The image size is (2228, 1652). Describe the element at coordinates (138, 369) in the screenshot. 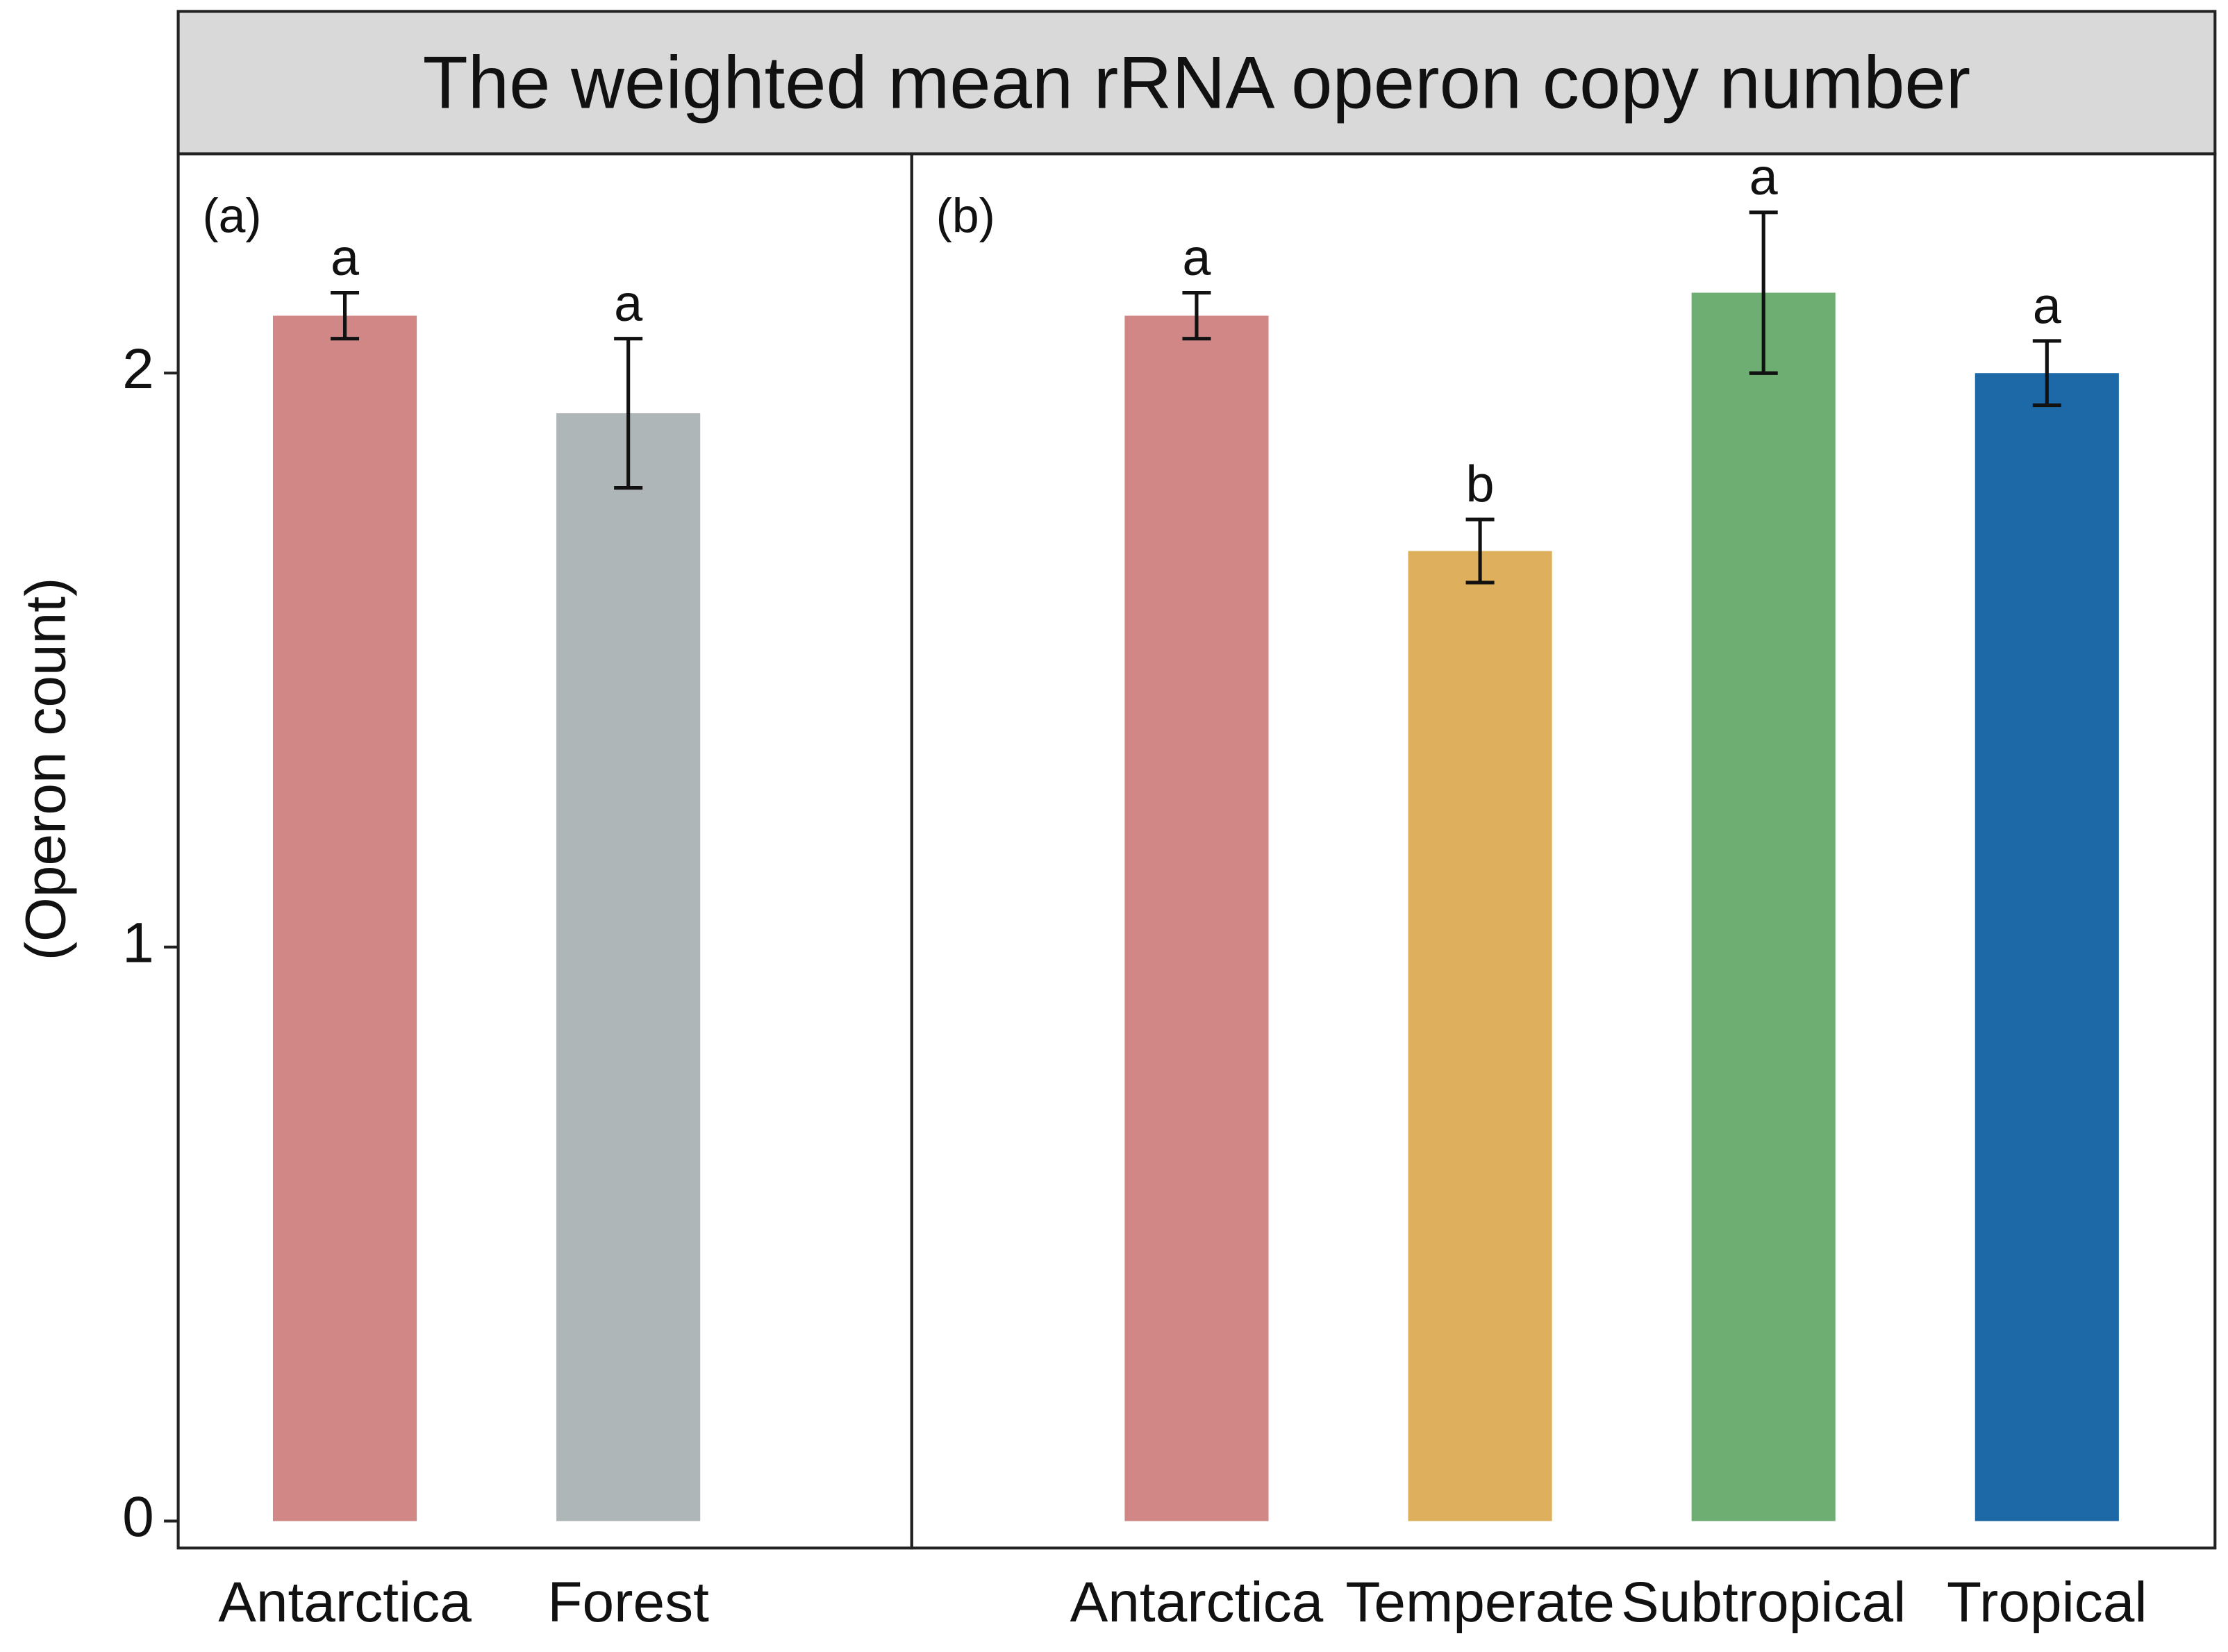

I see `y-tick-label: 2` at that location.